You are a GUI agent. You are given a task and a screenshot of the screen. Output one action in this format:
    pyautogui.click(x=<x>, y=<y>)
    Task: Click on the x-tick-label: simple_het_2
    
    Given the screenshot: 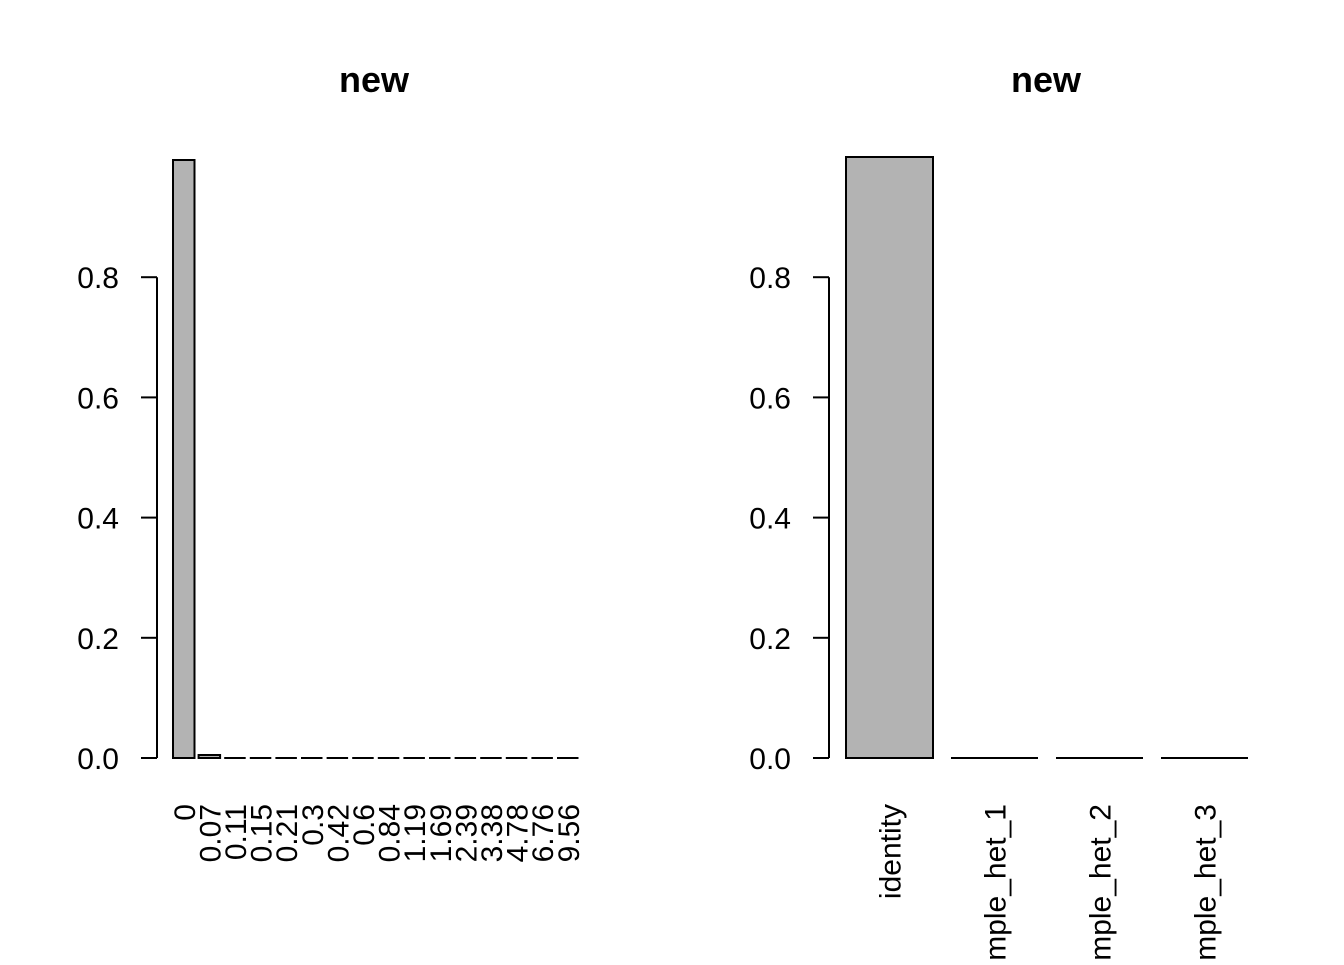 What is the action you would take?
    pyautogui.click(x=1101, y=882)
    